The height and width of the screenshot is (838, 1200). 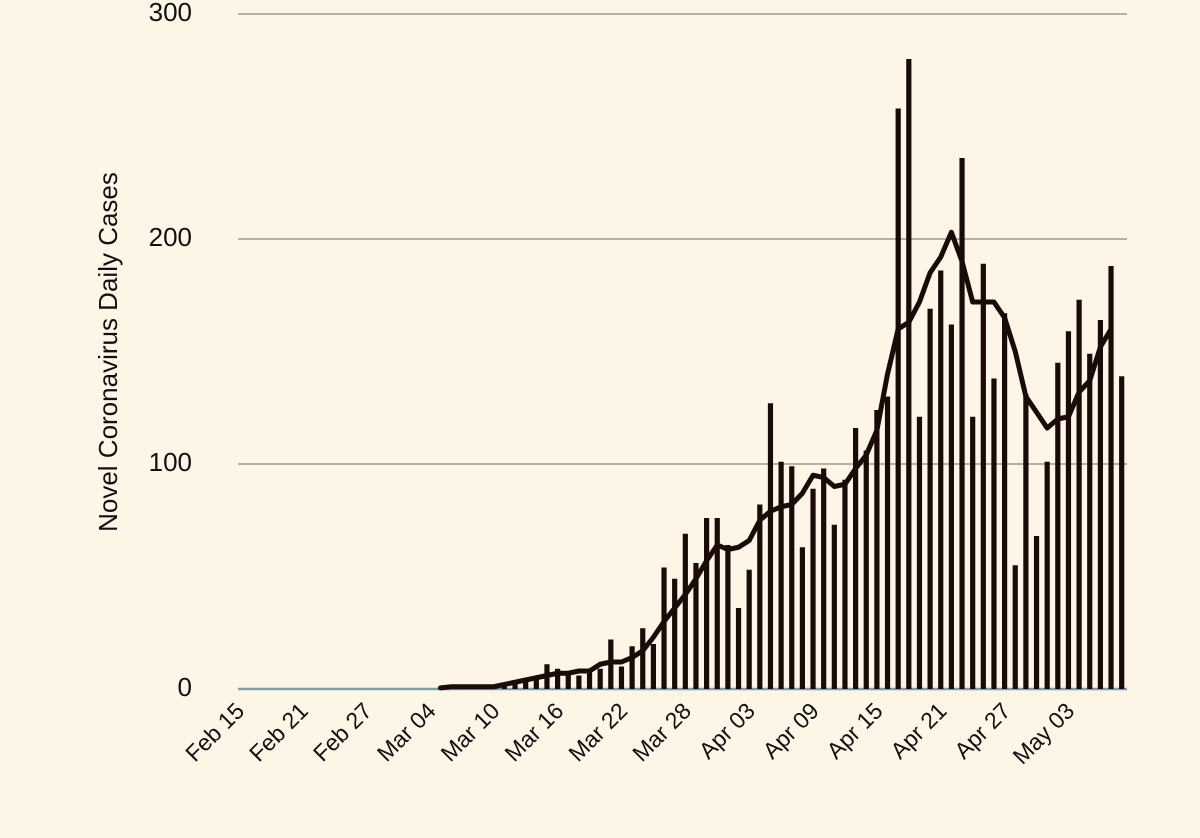 I want to click on x-tick-label: May 03, so click(x=1044, y=733).